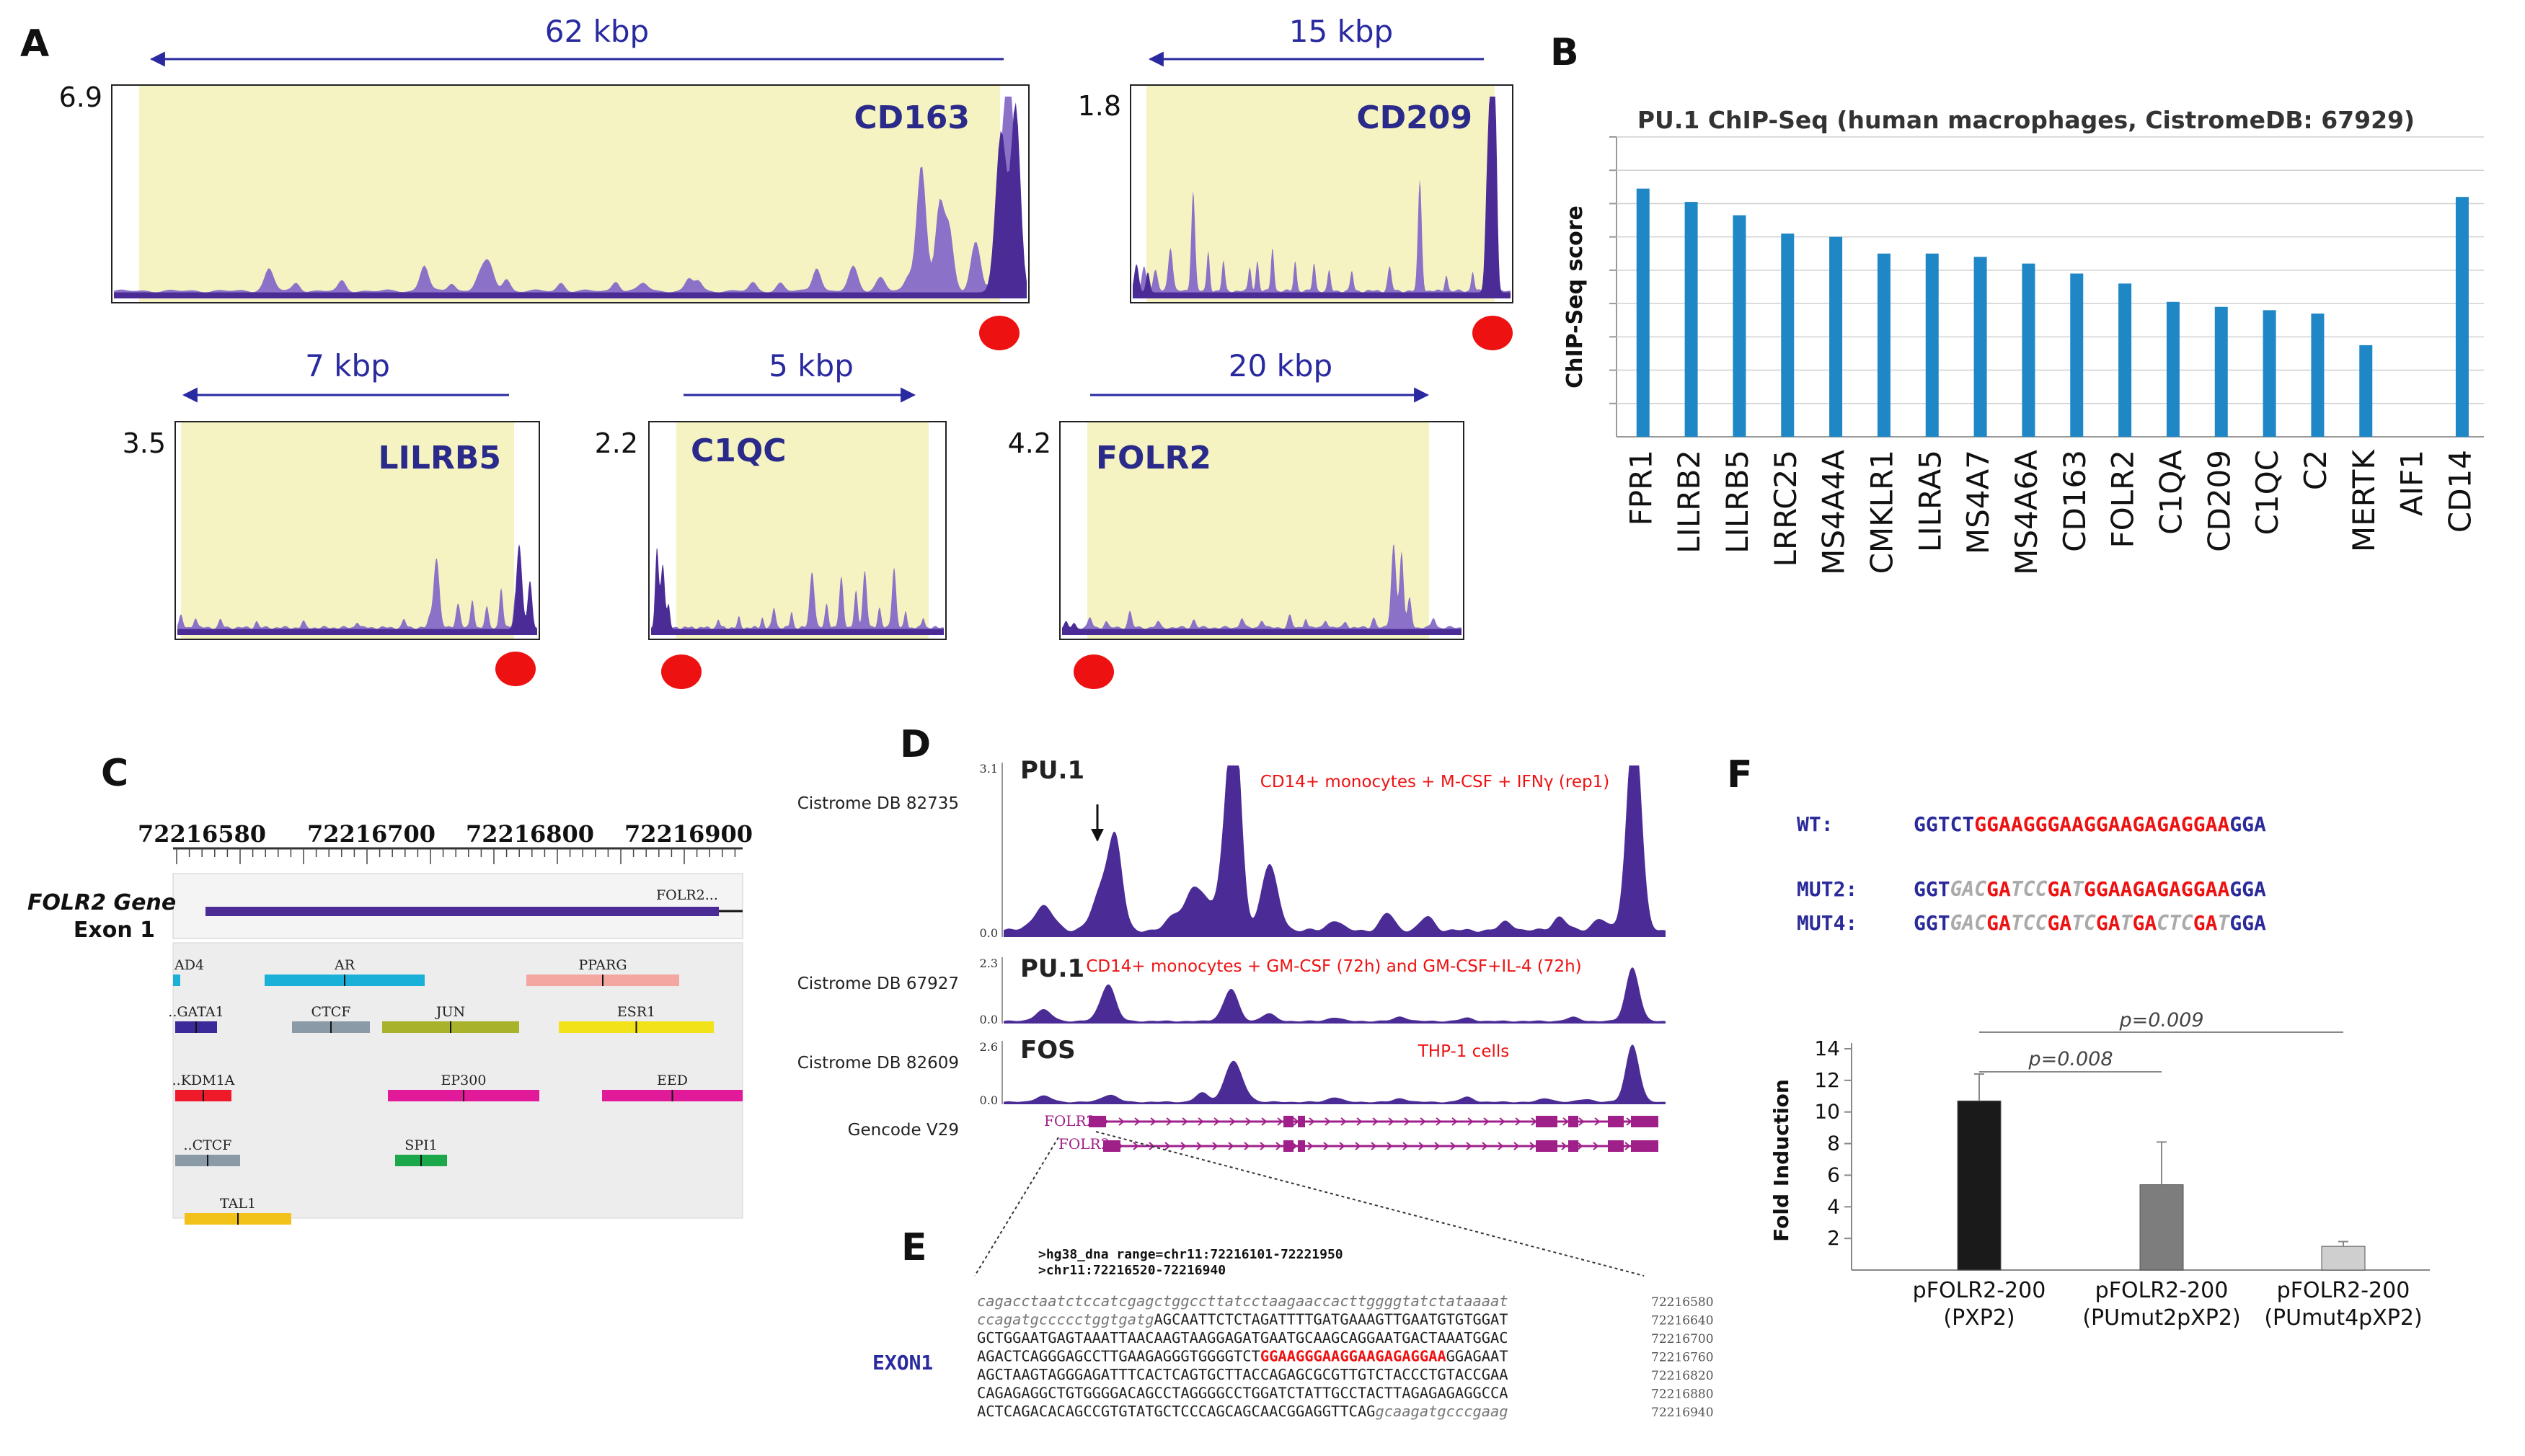 This screenshot has height=1456, width=2525. Describe the element at coordinates (2077, 355) in the screenshot. I see `bar-cd163` at that location.